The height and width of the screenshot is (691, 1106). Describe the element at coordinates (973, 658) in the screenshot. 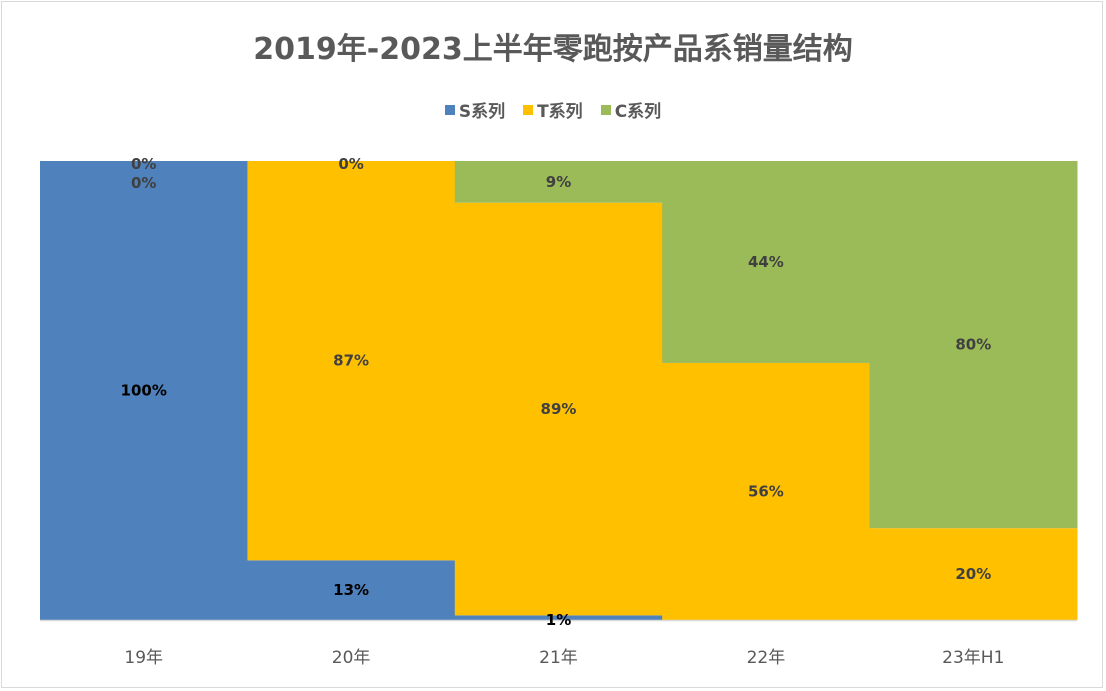

I see `x-tick-label: 23年H1` at that location.